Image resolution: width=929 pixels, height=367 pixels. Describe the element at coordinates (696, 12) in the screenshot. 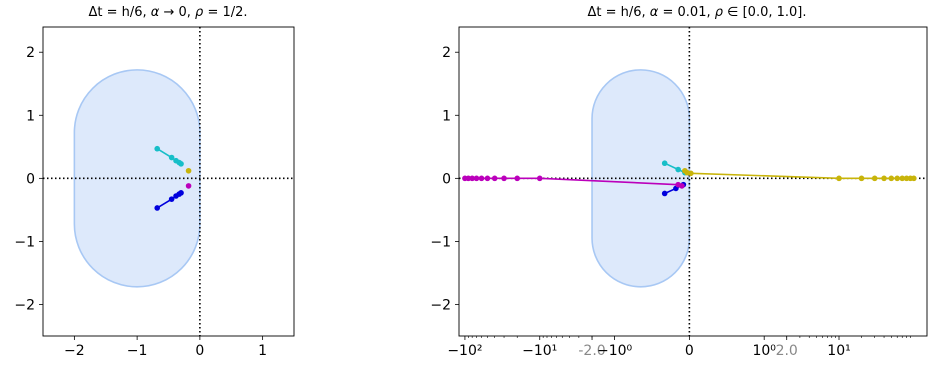

I see `chart-title: Δt = h/6, α = 0.01, ρ ∈ [0.0, 1.0].` at that location.